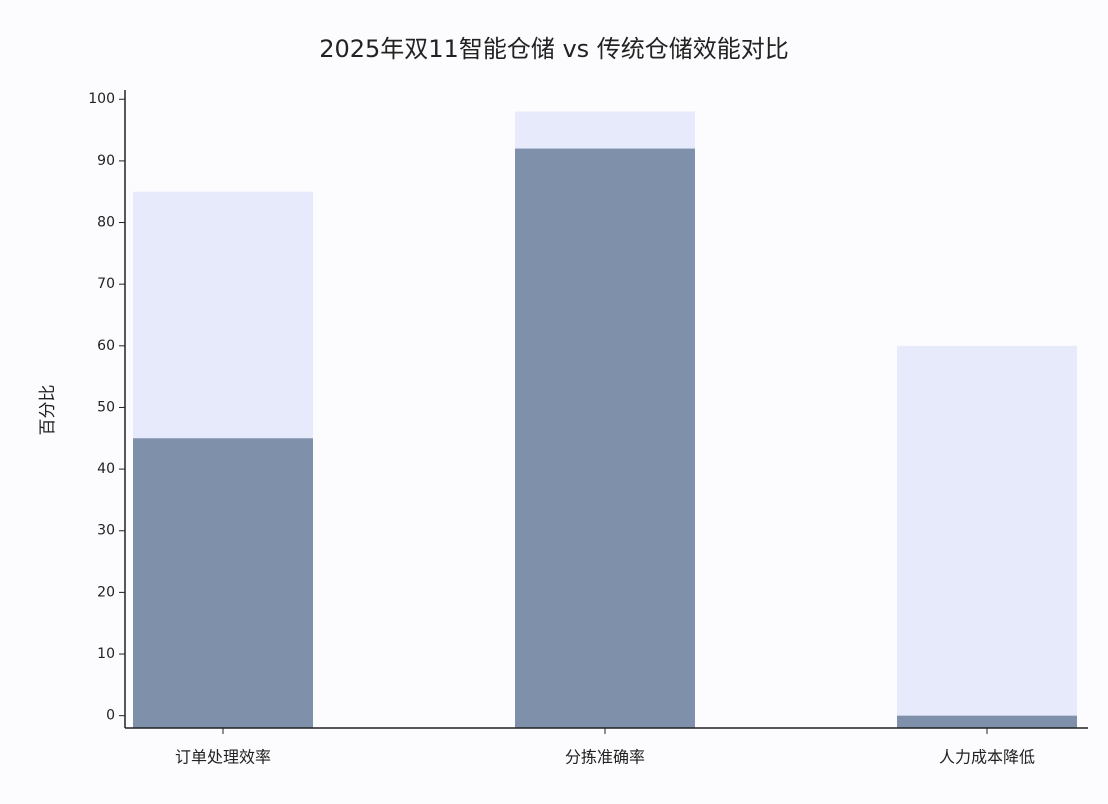 The image size is (1108, 804). Describe the element at coordinates (106, 654) in the screenshot. I see `y-tick-label: 10` at that location.